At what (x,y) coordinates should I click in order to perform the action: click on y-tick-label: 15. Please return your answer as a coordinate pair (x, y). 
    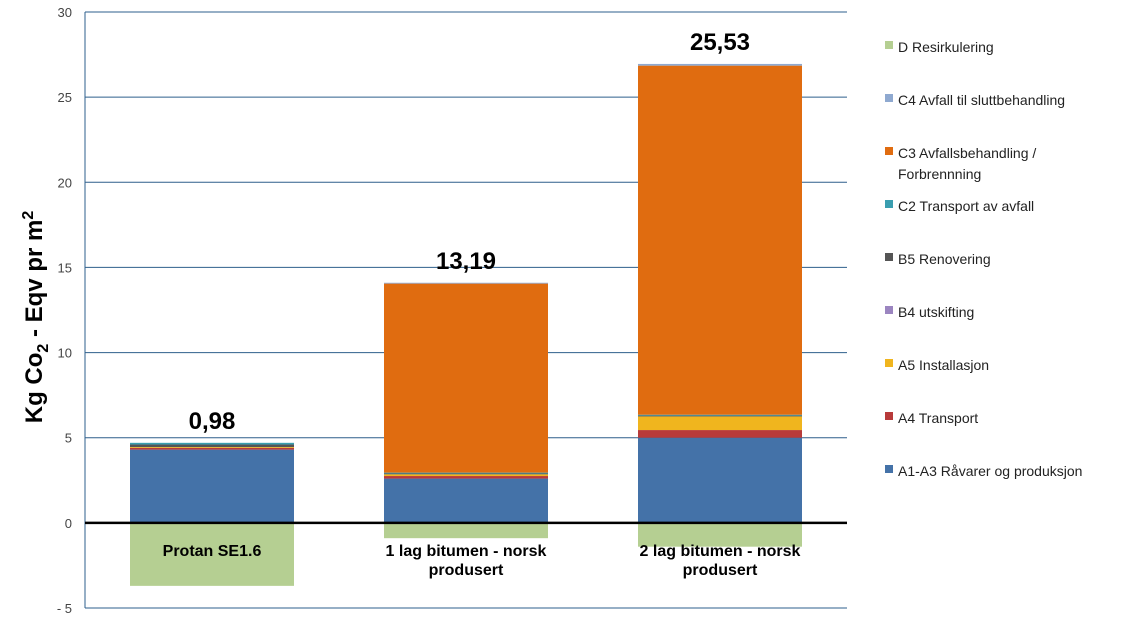
    Looking at the image, I should click on (65, 267).